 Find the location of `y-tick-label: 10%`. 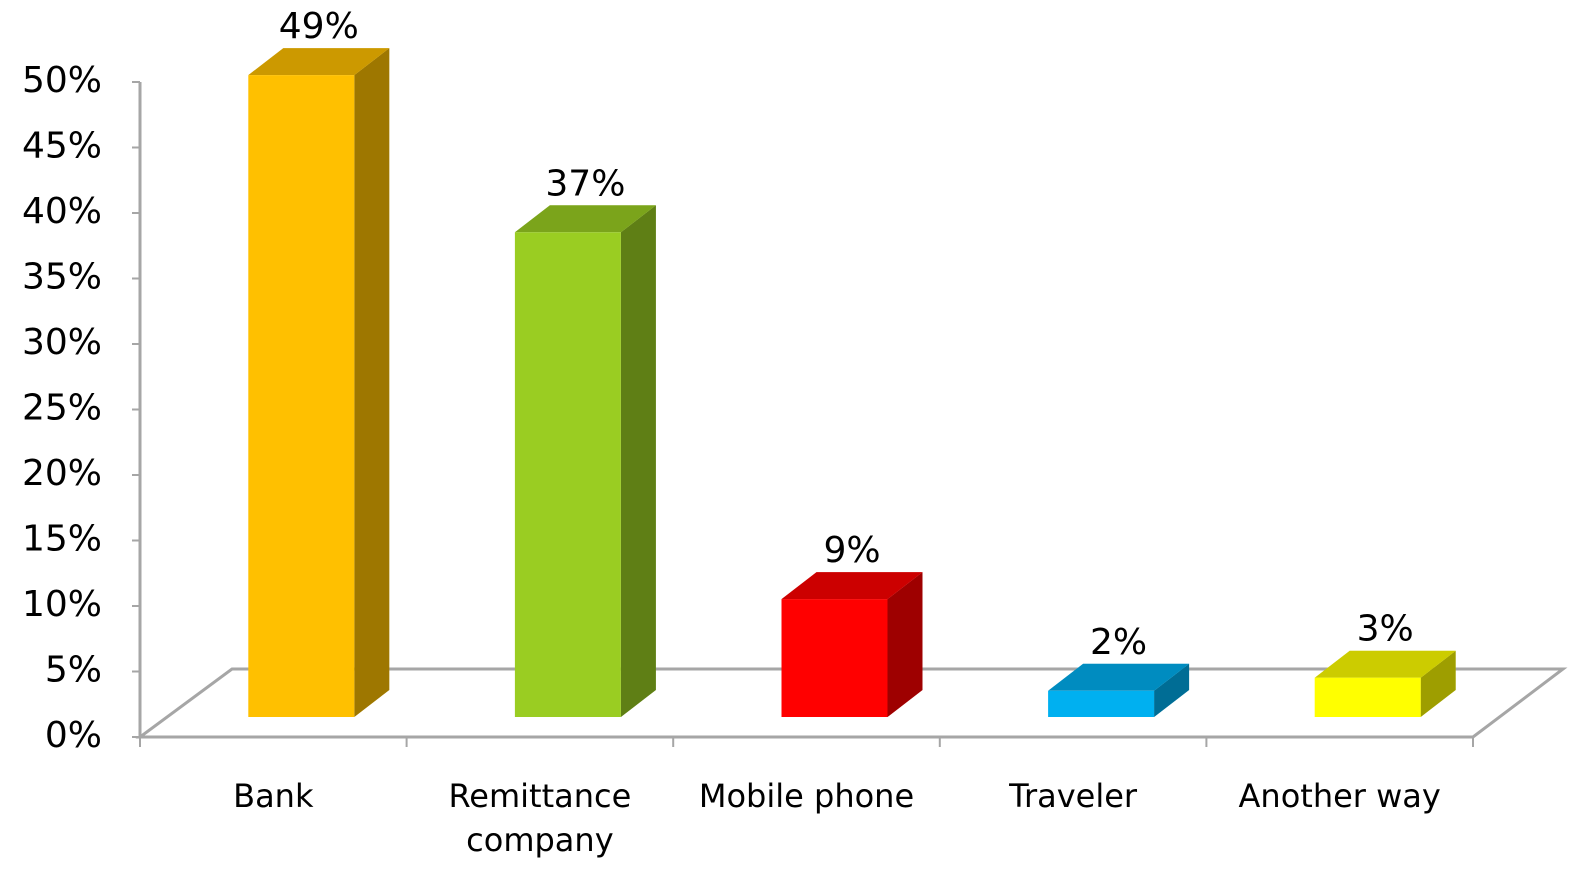

y-tick-label: 10% is located at coordinates (62, 604).